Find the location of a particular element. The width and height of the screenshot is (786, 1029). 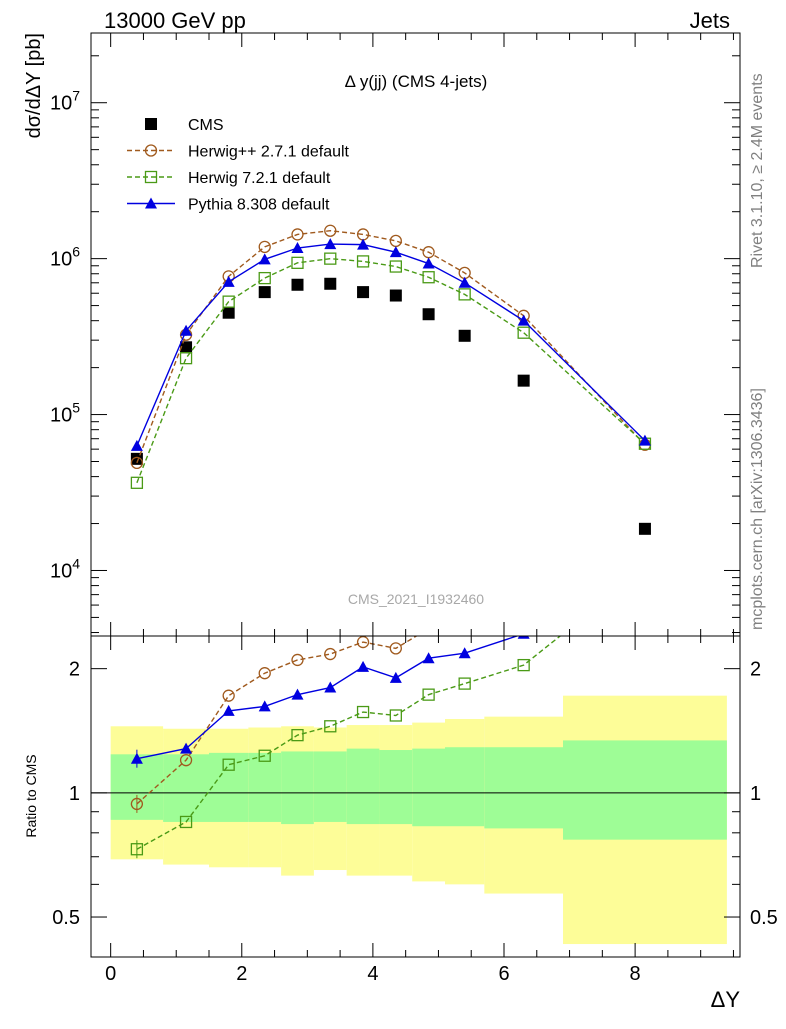

main-y-tick-label: 10⁷ is located at coordinates (65, 101).